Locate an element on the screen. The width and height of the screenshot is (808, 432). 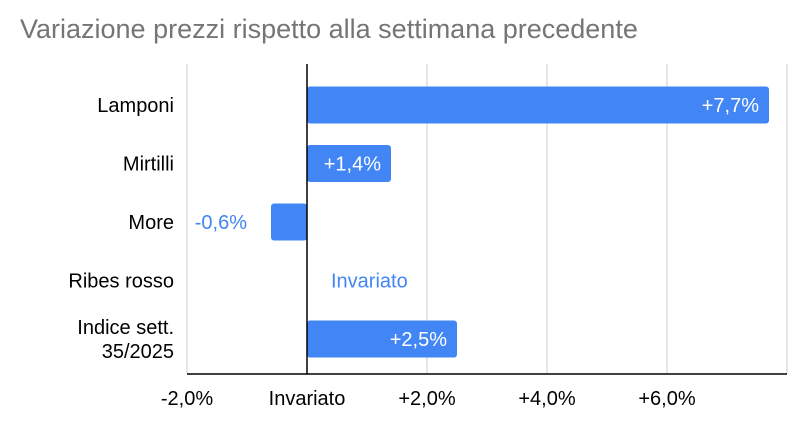
x-tick-label-2: +2,0% is located at coordinates (426, 399).